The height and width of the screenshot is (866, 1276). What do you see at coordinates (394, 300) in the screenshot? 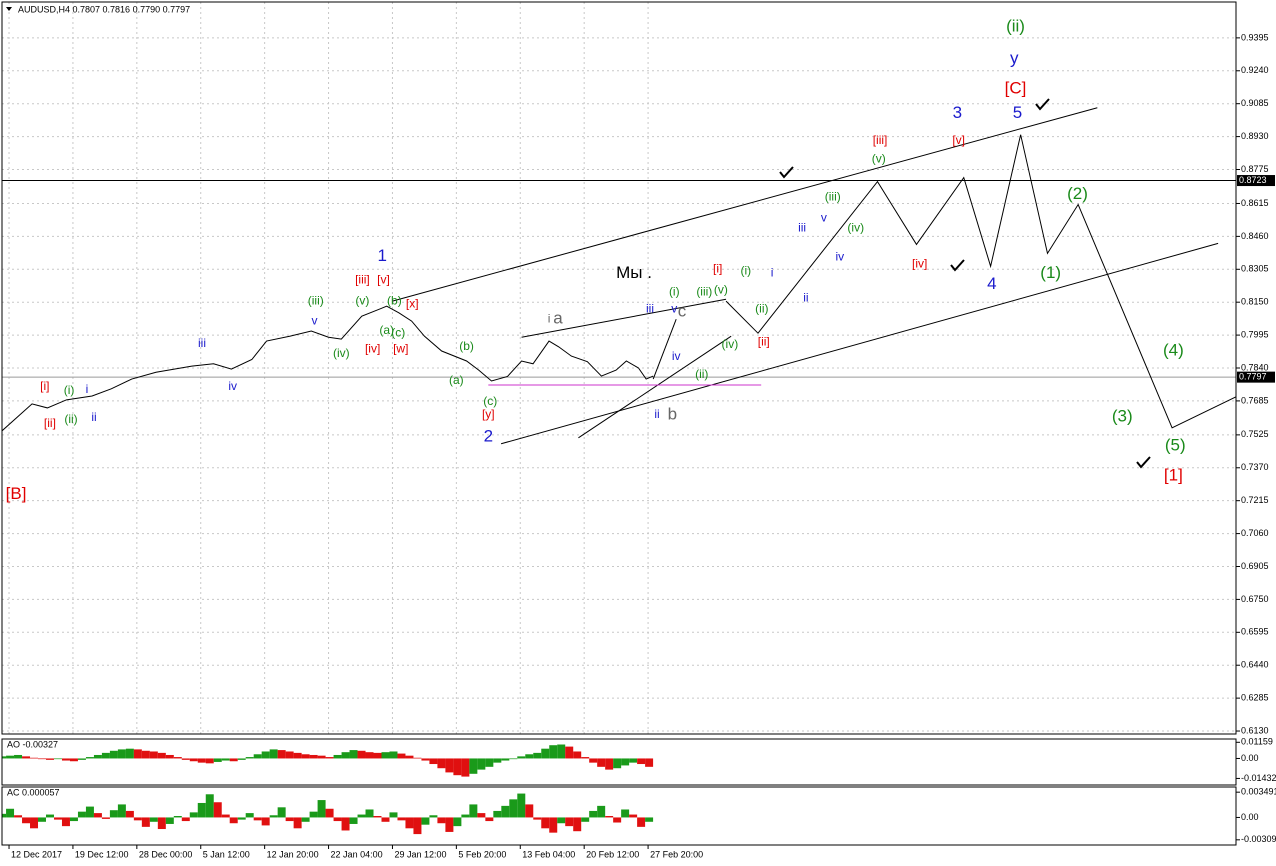
I see `wave-label: (b)` at bounding box center [394, 300].